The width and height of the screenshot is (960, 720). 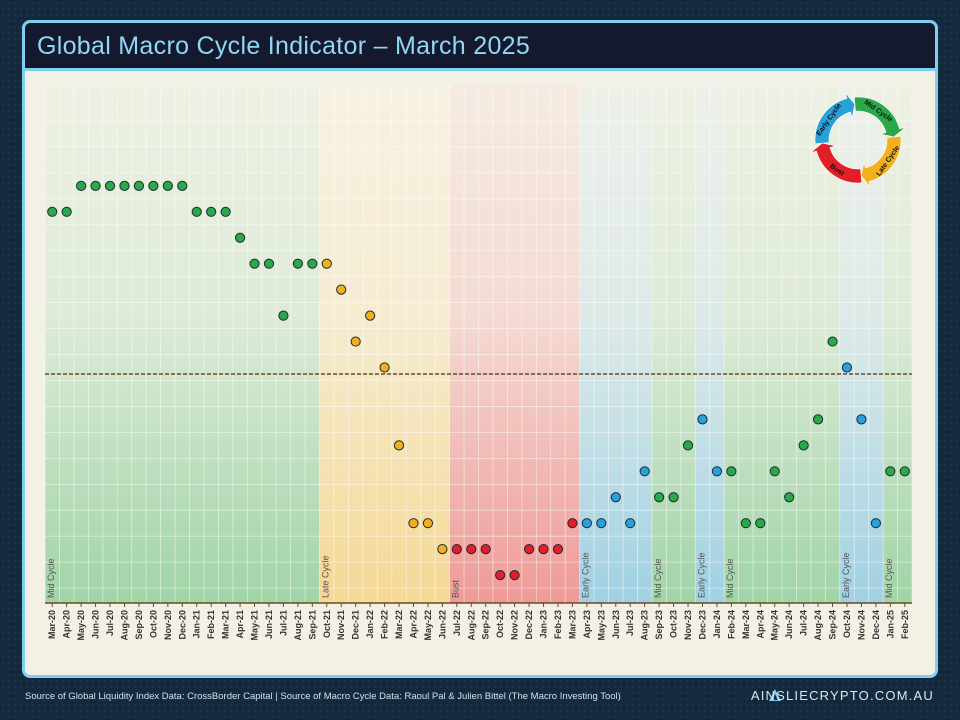 What do you see at coordinates (385, 624) in the screenshot?
I see `x-tick-label-23: Feb-22` at bounding box center [385, 624].